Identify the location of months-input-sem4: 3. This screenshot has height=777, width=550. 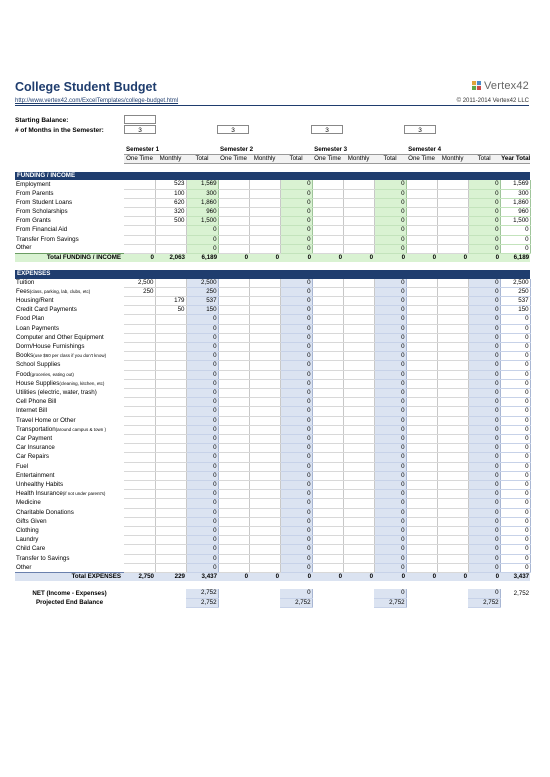
(420, 129).